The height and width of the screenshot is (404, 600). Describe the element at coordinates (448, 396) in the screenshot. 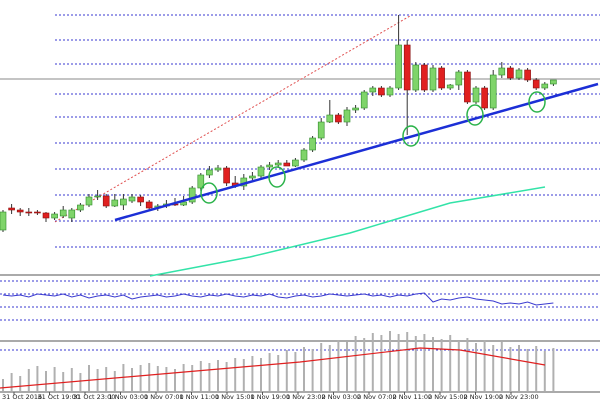

I see `x-tick-label: 2 Nov 15:00` at that location.